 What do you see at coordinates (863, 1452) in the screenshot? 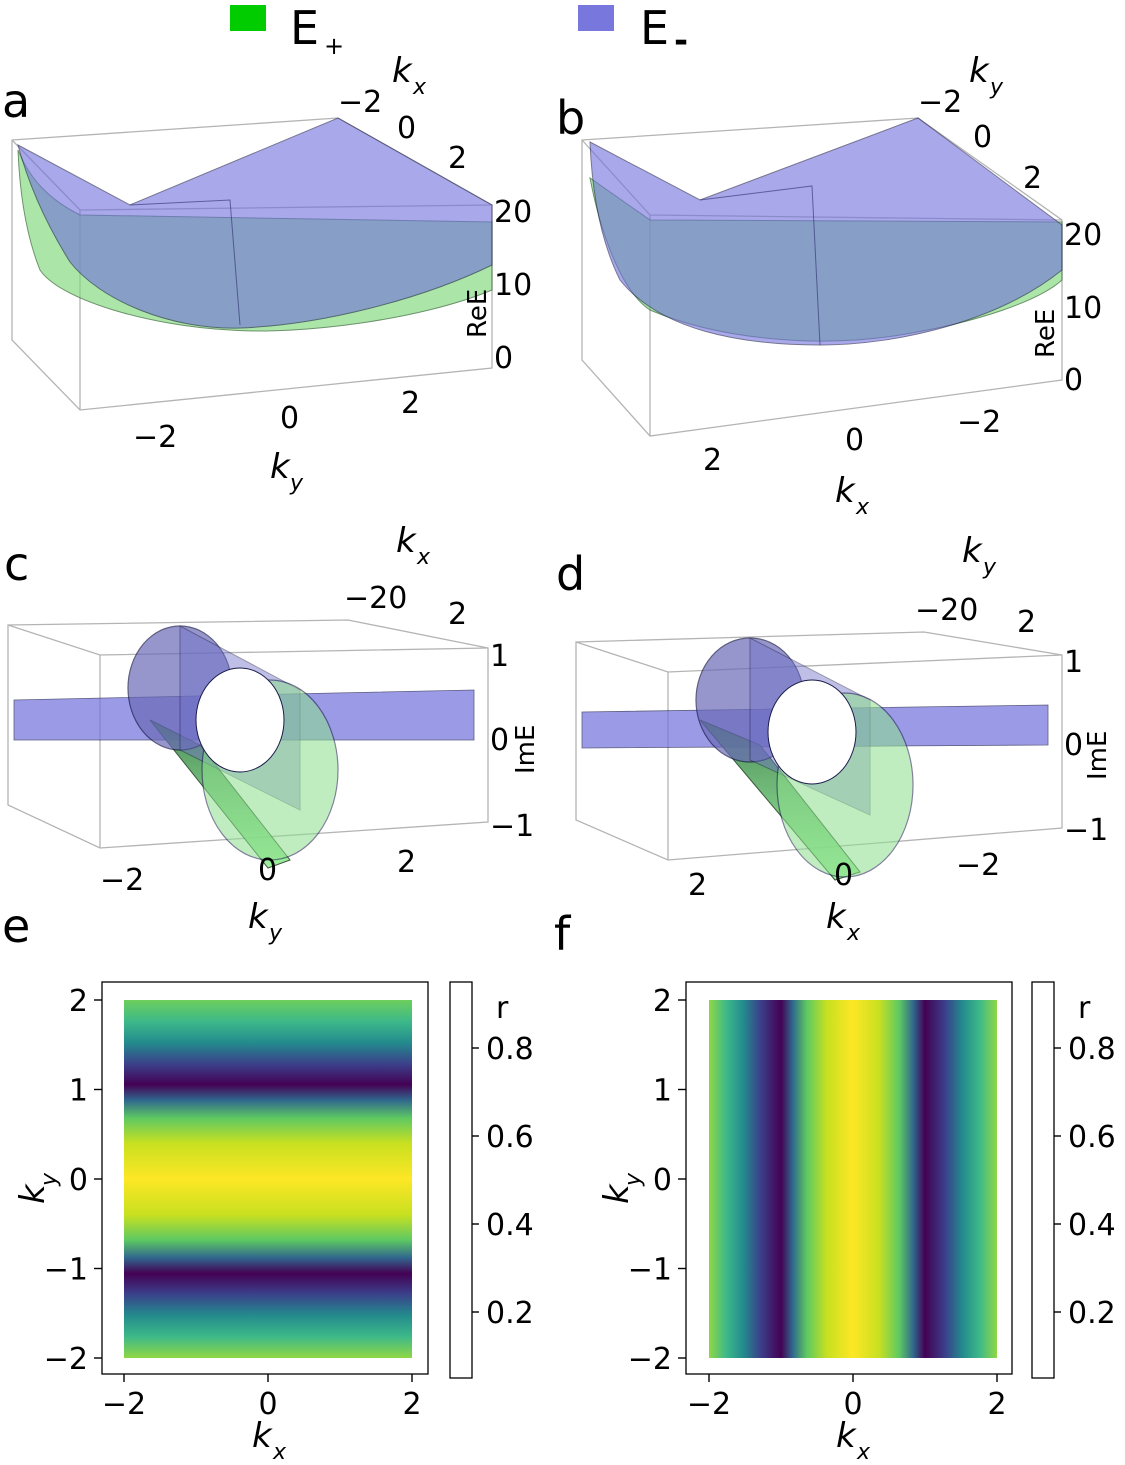
I see `axis-sub-f-x: x` at bounding box center [863, 1452].